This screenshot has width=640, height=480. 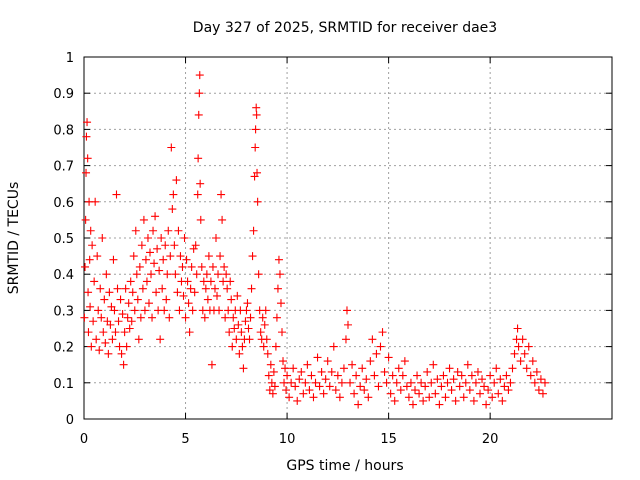 I want to click on y-tick-label: 0.1, so click(x=63, y=384).